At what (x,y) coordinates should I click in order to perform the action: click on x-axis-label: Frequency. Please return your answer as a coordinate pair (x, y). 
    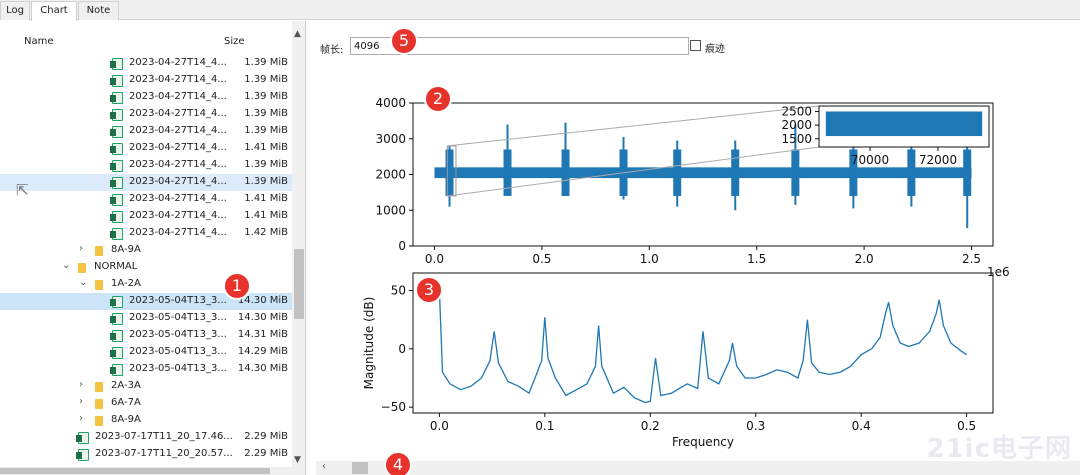
    Looking at the image, I should click on (703, 442).